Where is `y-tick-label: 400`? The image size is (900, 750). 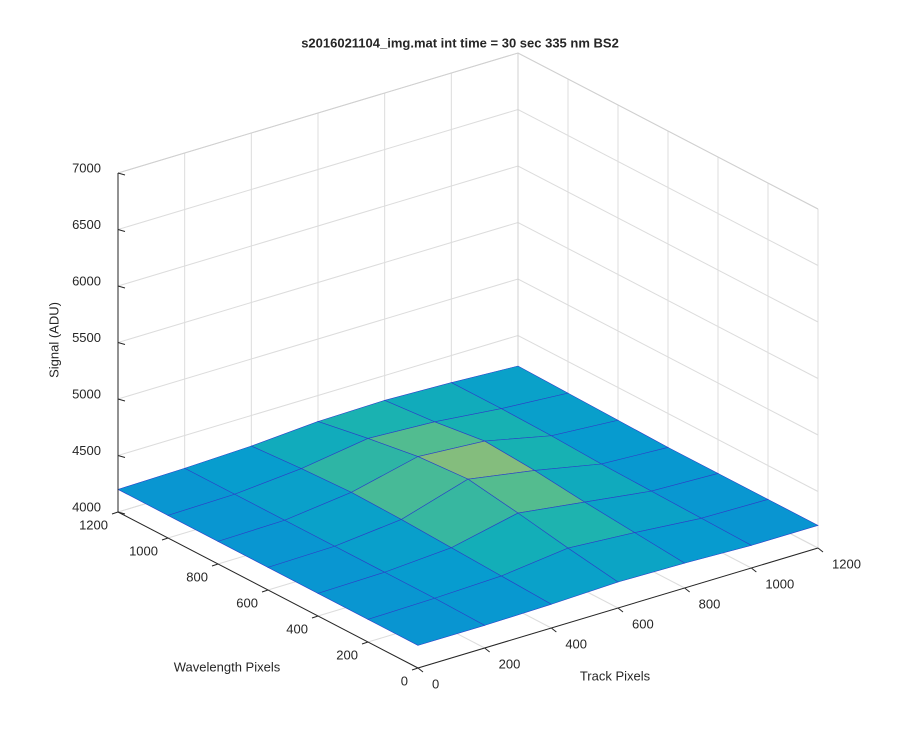 y-tick-label: 400 is located at coordinates (297, 628).